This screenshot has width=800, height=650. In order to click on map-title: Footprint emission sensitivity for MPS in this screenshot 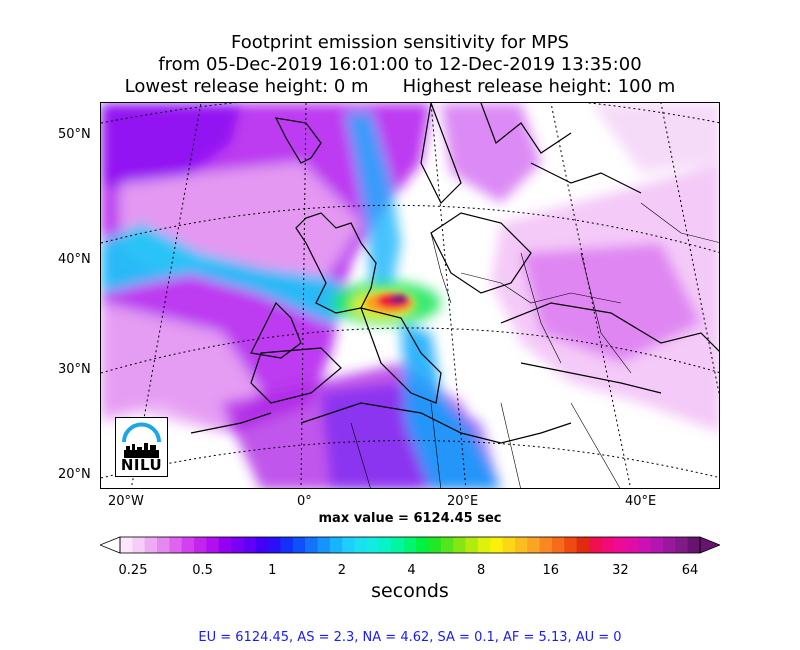, I will do `click(400, 42)`.